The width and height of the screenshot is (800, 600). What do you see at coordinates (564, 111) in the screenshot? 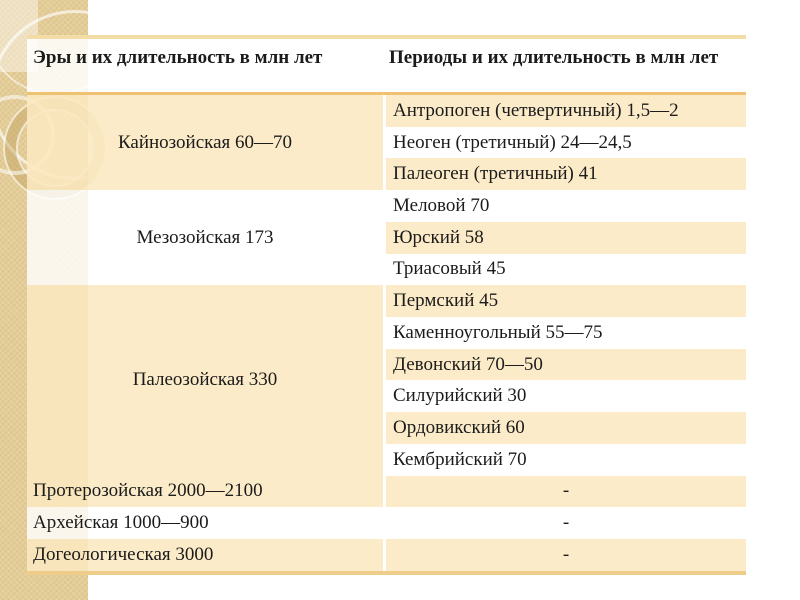
I see `period-cell: Антропоген (четвертичный) 1,5—2` at bounding box center [564, 111].